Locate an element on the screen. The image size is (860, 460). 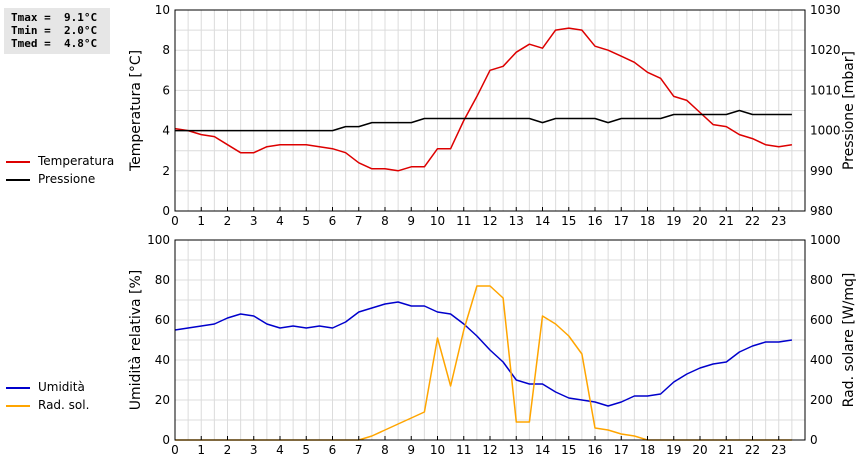
y-right-tick-label: 1030 is located at coordinates (825, 10).